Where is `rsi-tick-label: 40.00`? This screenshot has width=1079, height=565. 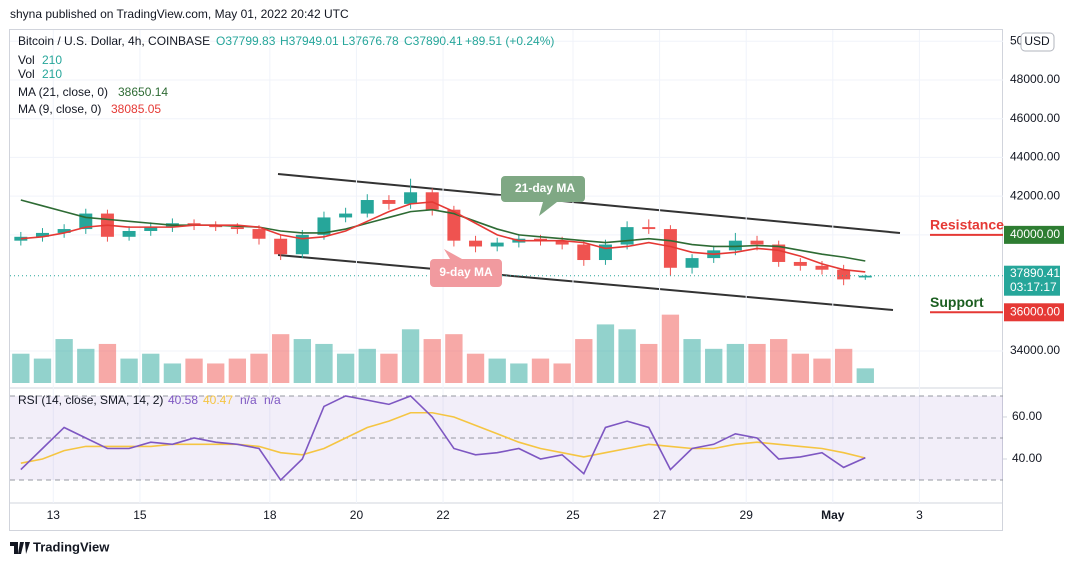 rsi-tick-label: 40.00 is located at coordinates (1027, 458).